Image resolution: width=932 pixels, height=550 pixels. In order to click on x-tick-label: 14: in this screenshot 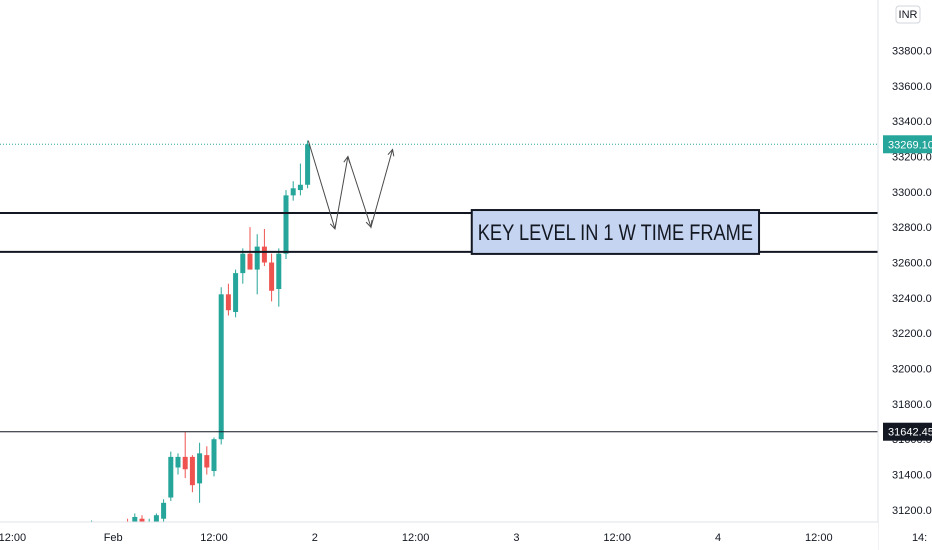, I will do `click(919, 538)`.